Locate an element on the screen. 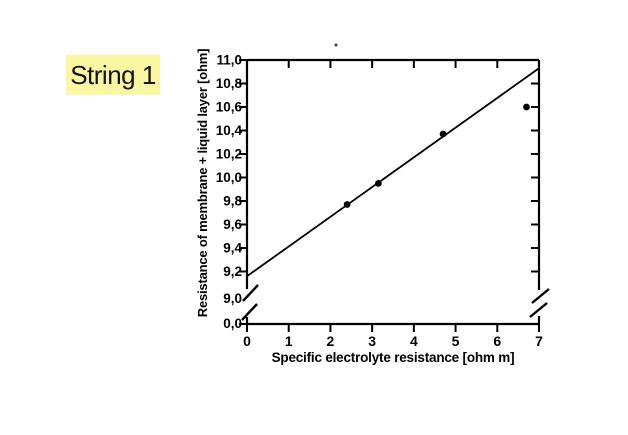  y-tick-label-break: 9,0 is located at coordinates (232, 298).